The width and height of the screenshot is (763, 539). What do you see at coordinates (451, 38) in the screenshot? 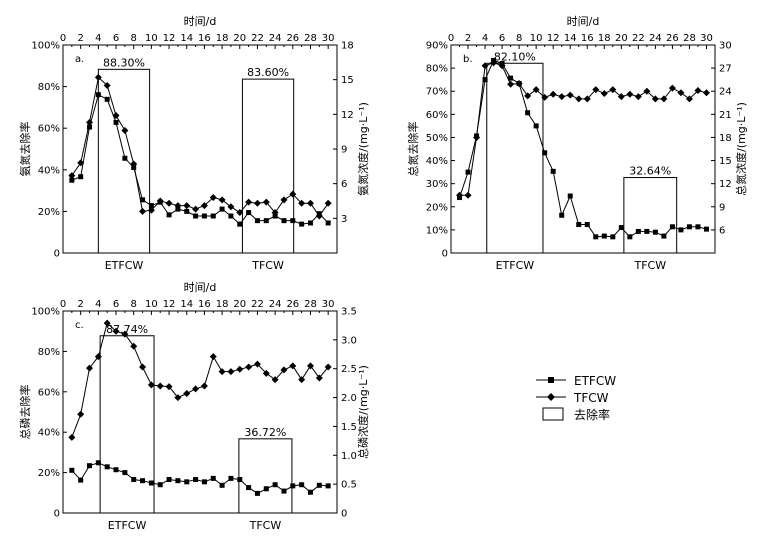
I see `x-tick-label: 0` at bounding box center [451, 38].